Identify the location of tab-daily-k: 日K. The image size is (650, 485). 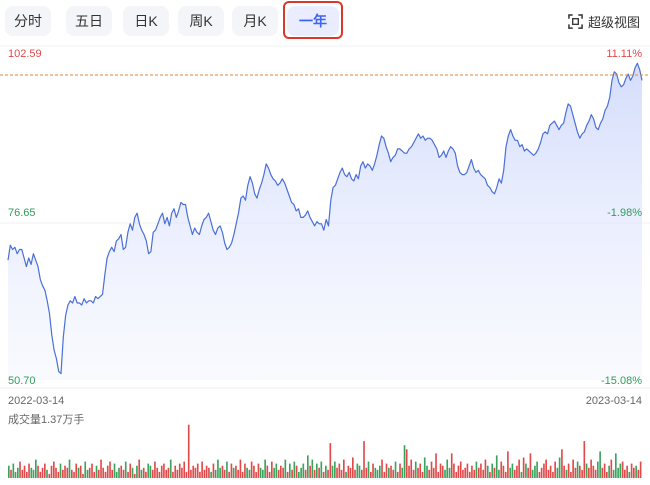
(146, 21).